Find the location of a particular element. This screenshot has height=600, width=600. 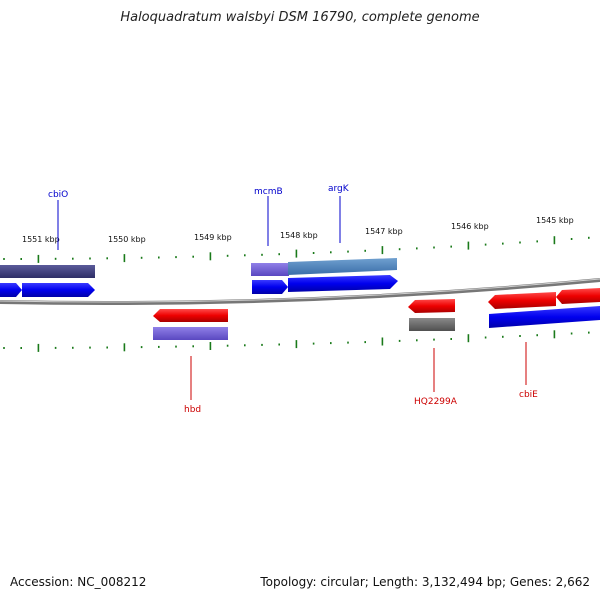

scale-label: 1548 kbp is located at coordinates (299, 235).